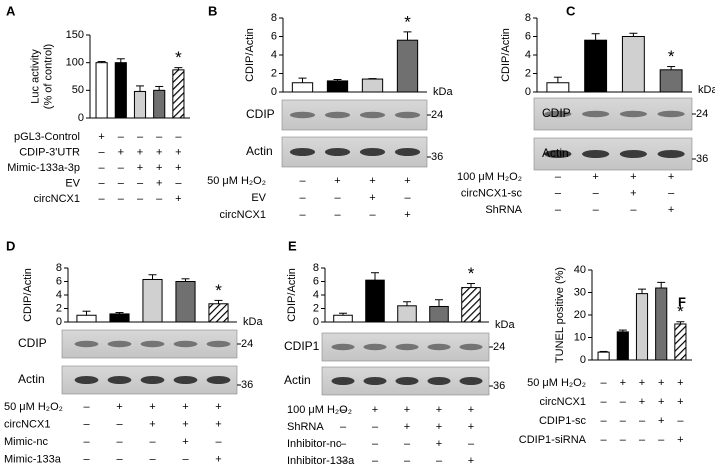 Image resolution: width=715 pixels, height=467 pixels. What do you see at coordinates (247, 344) in the screenshot?
I see `blot-marker: 24` at bounding box center [247, 344].